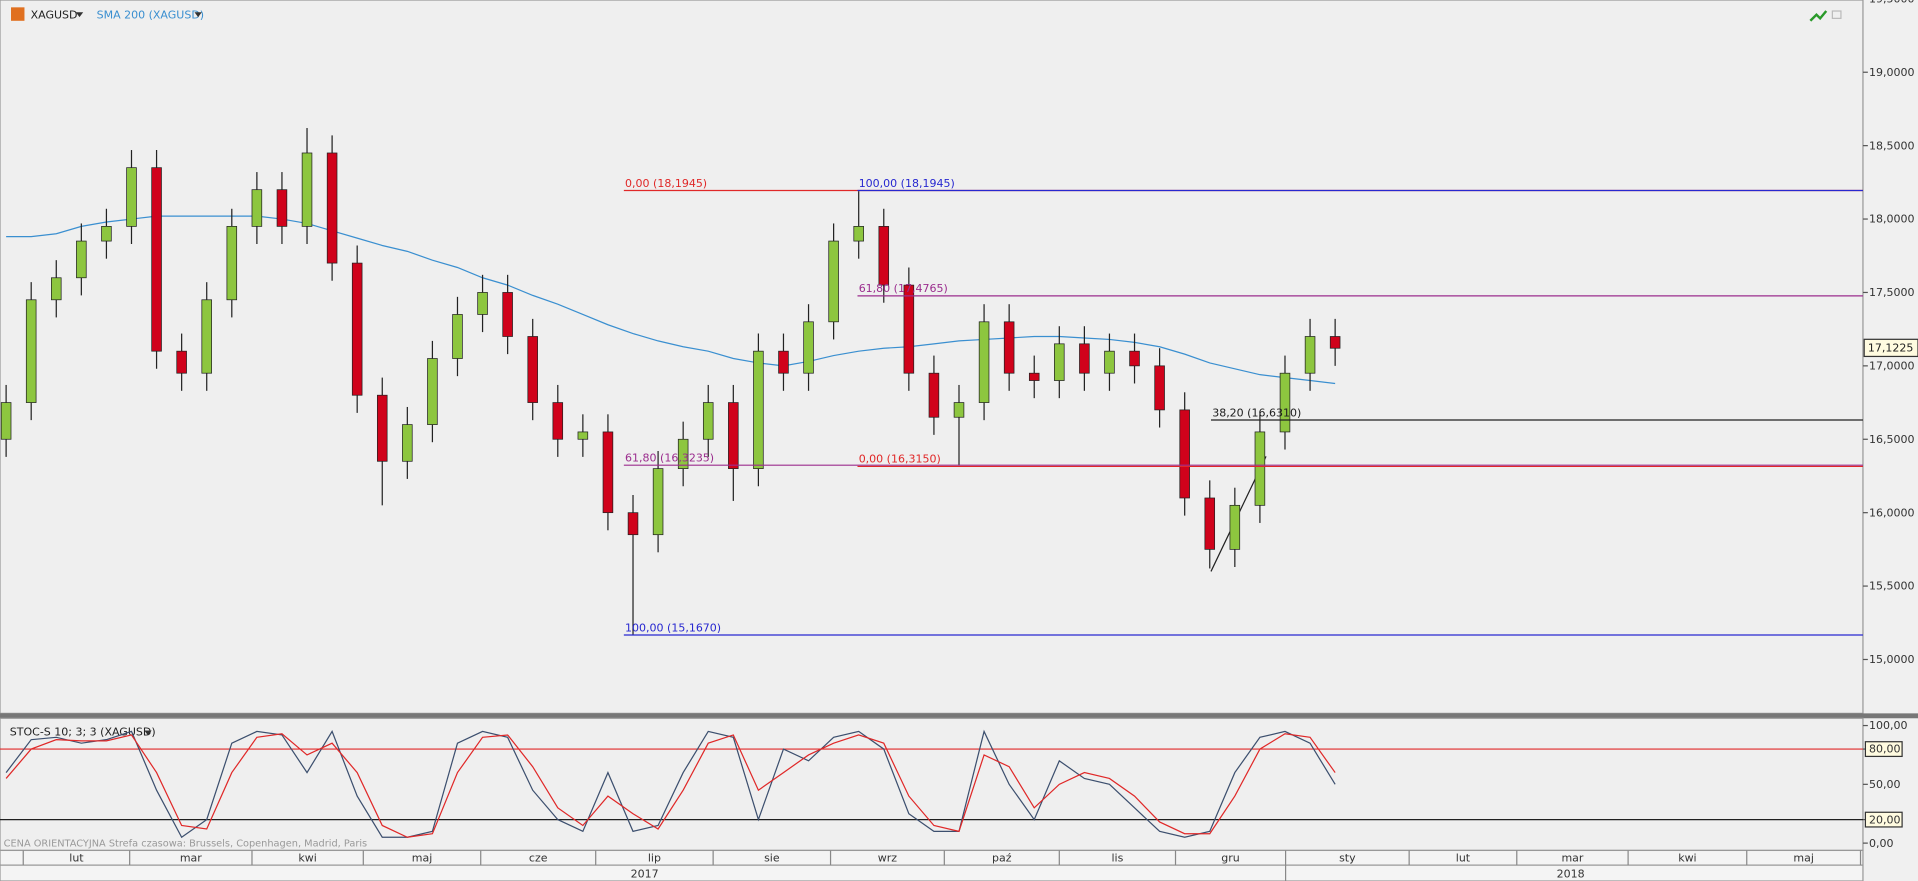 The image size is (1918, 881). Describe the element at coordinates (1230, 857) in the screenshot. I see `month-label: gru` at that location.